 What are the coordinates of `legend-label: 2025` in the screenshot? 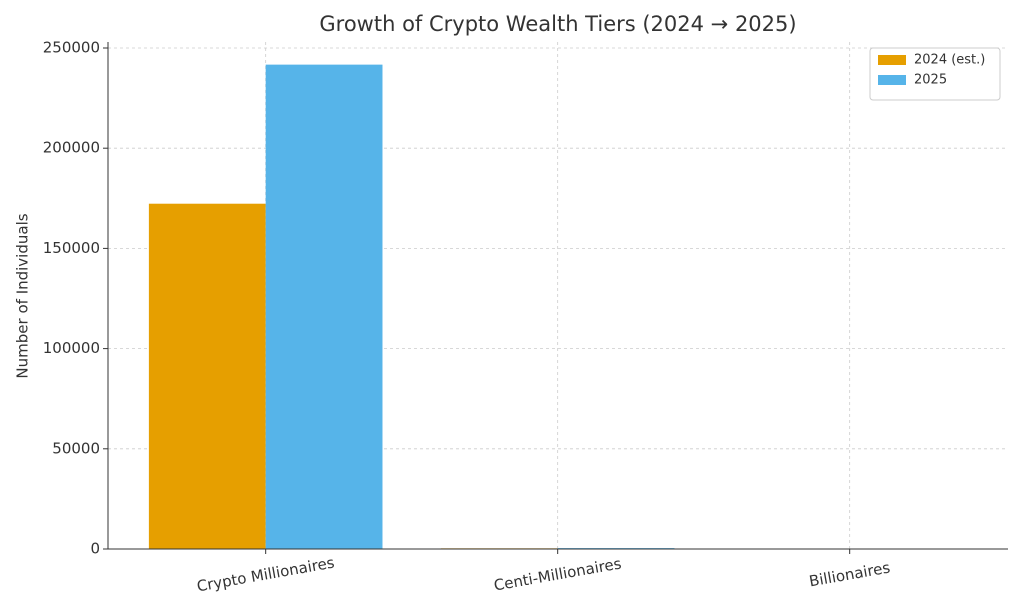 It's located at (930, 80).